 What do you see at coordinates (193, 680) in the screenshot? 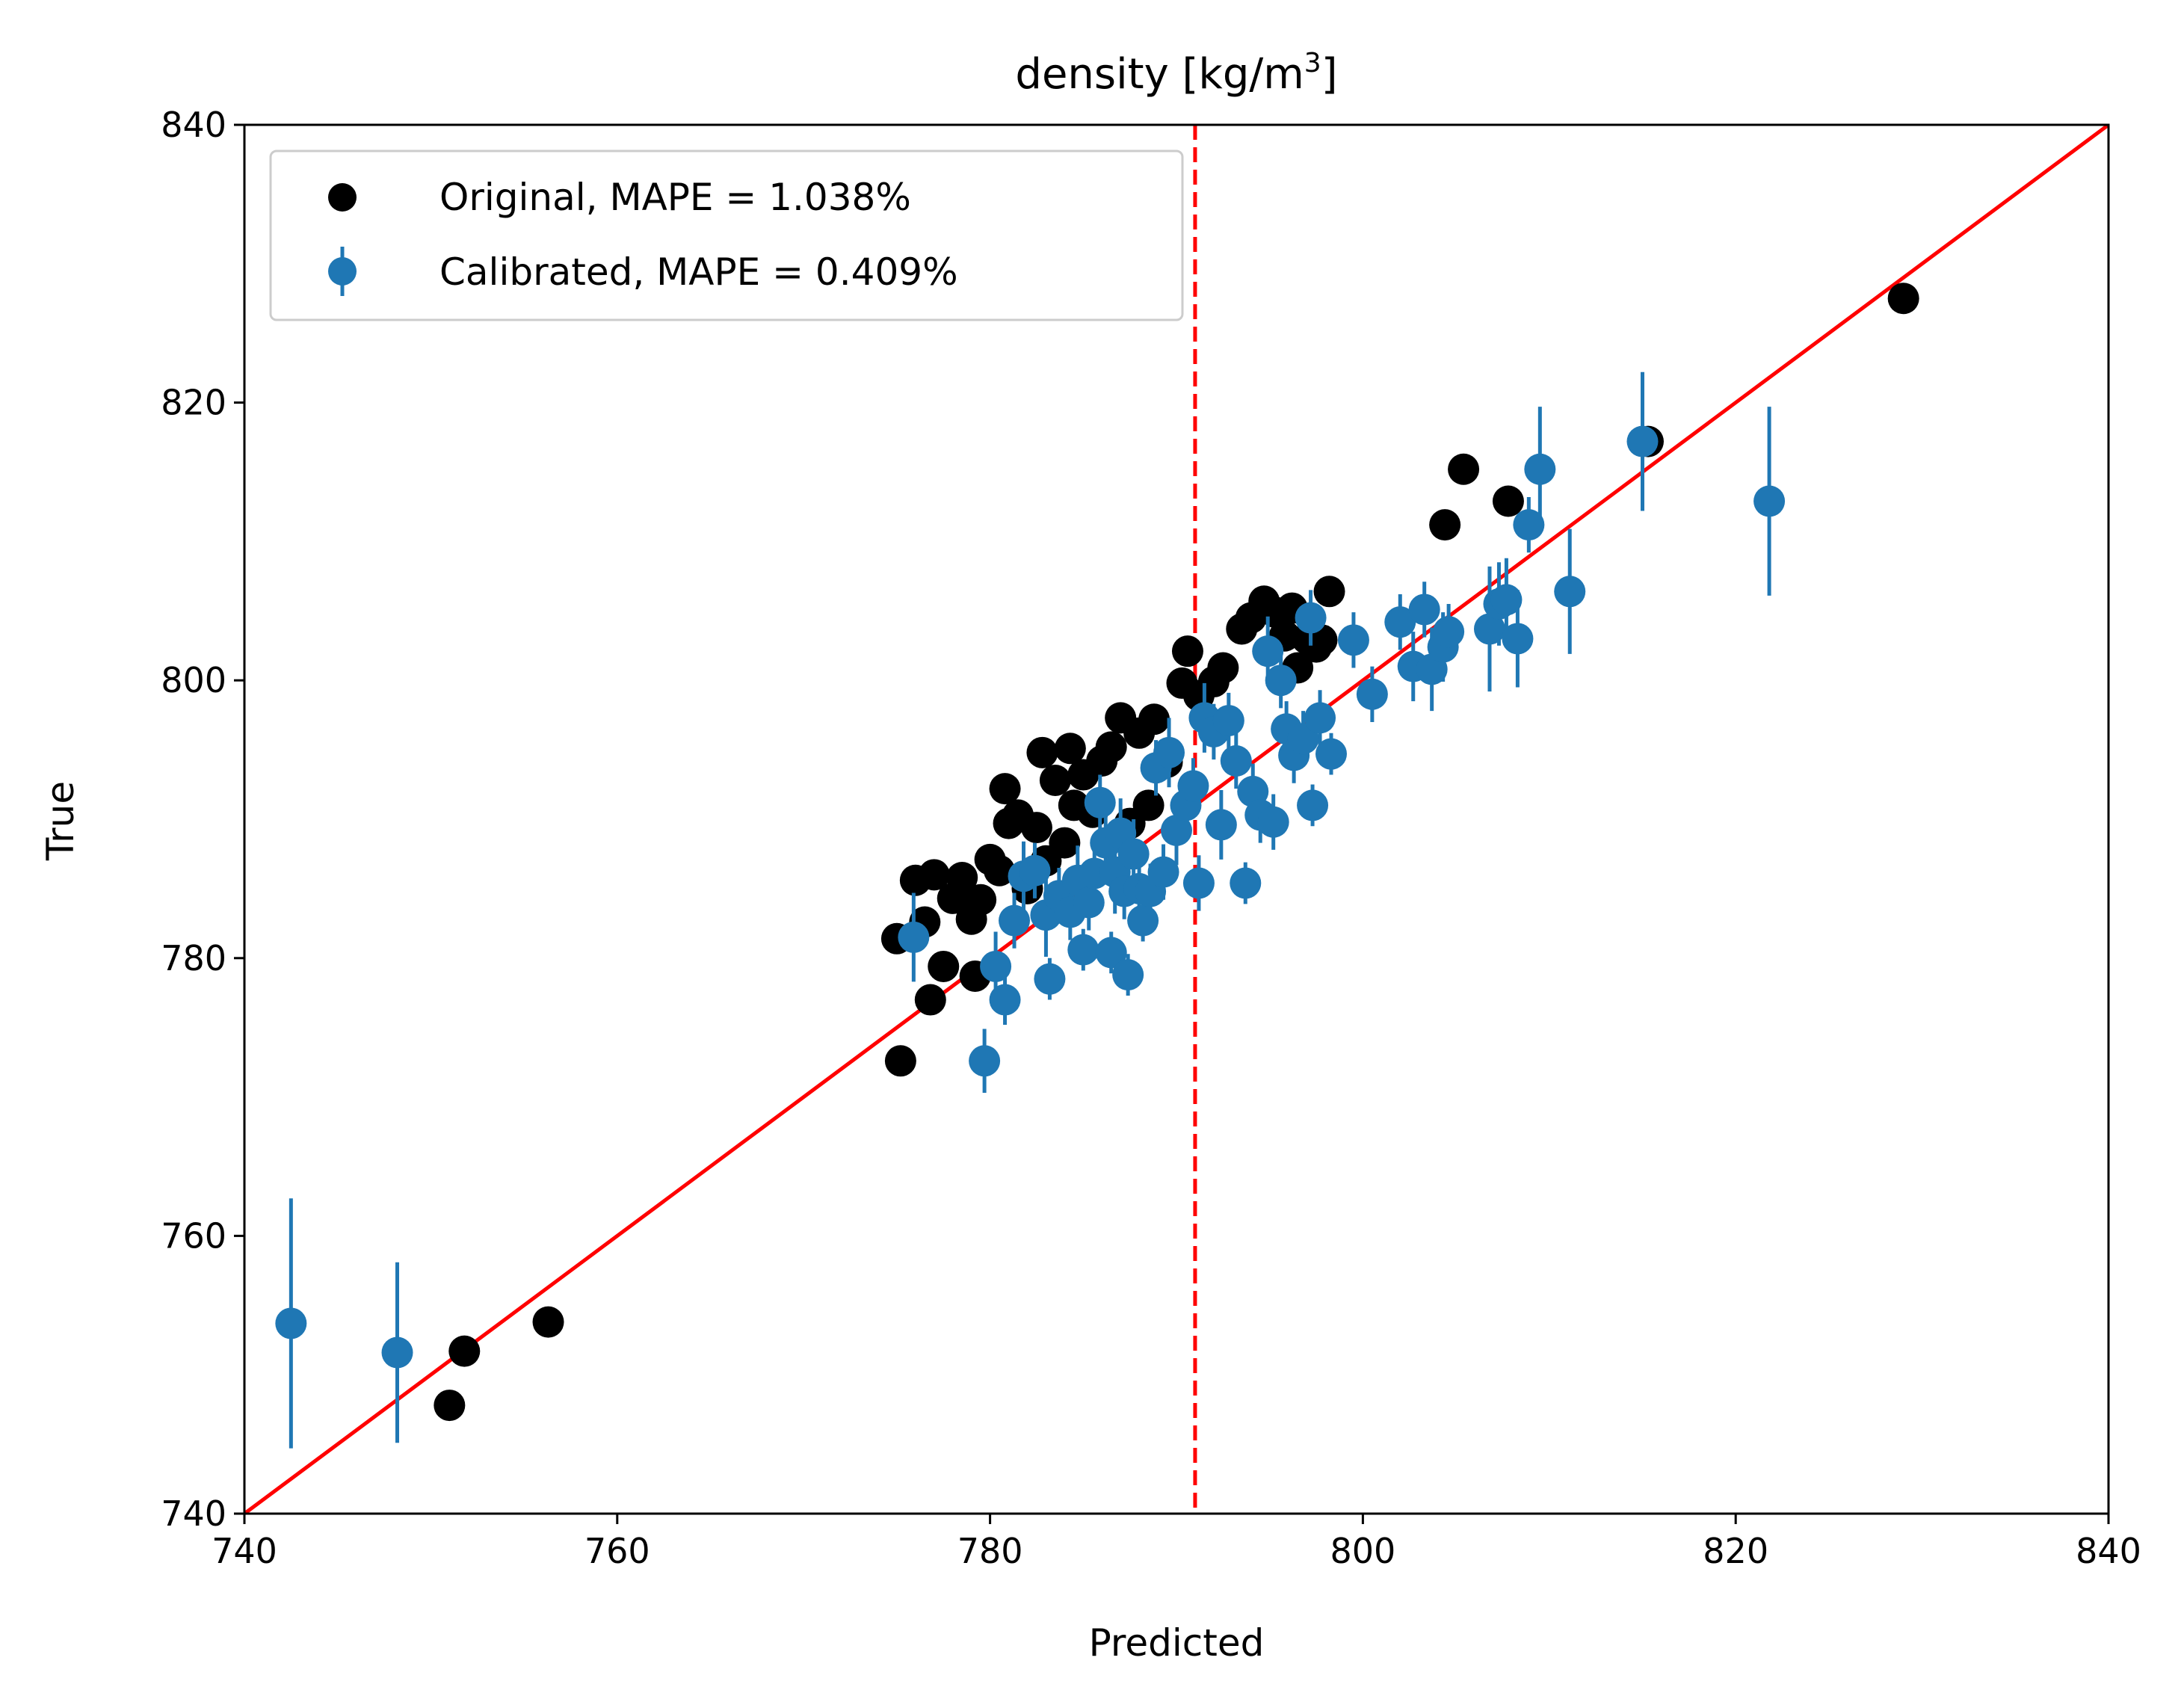
I see `y-tick-label: 800` at bounding box center [193, 680].